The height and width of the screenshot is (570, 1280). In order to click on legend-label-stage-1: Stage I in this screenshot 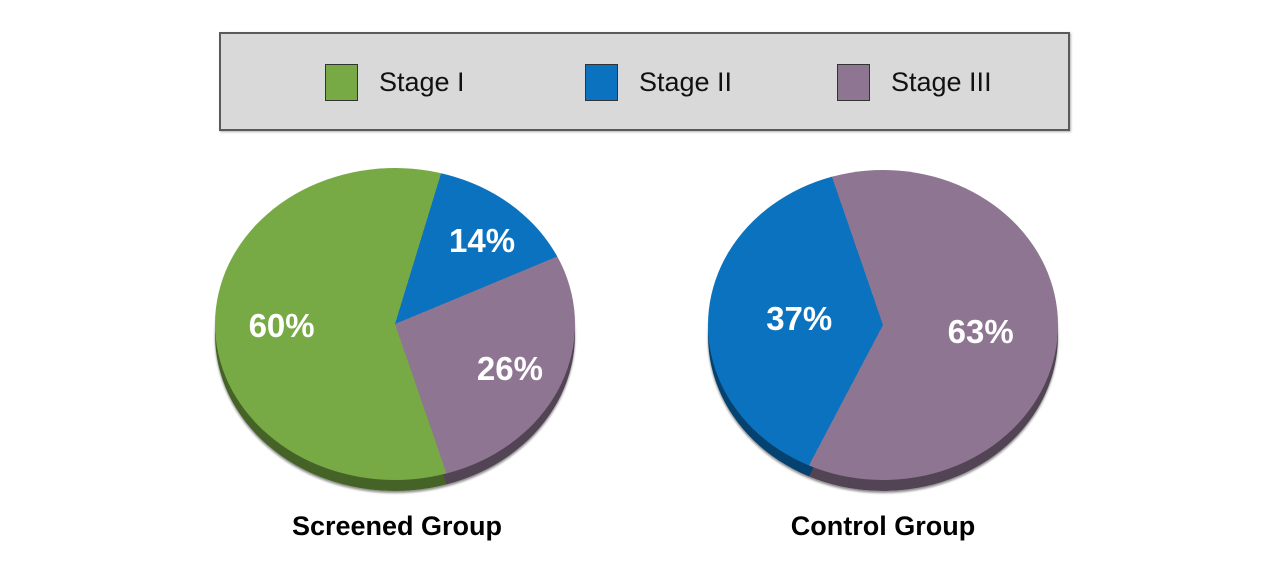, I will do `click(422, 81)`.